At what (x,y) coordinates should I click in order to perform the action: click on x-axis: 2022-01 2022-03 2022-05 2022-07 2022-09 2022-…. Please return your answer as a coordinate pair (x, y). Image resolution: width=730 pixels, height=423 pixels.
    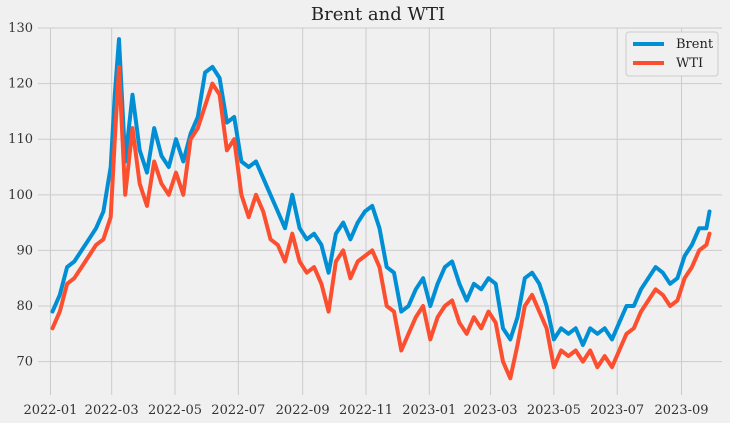
    Looking at the image, I should click on (365, 410).